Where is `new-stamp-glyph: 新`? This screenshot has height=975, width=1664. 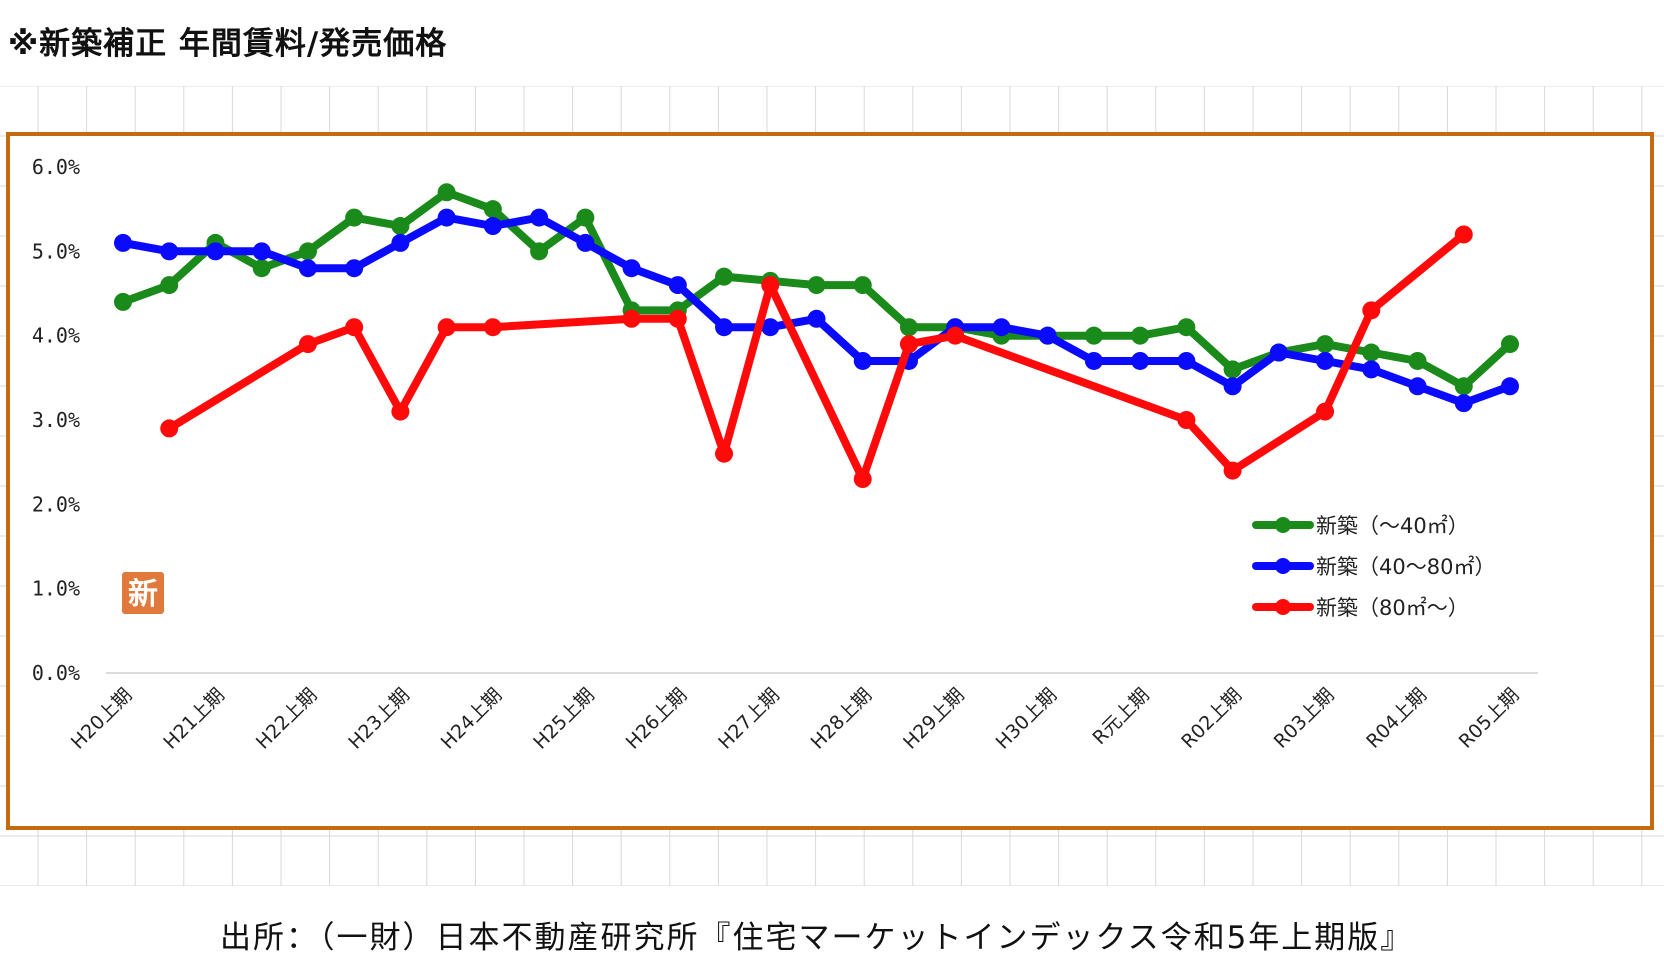
new-stamp-glyph: 新 is located at coordinates (143, 594).